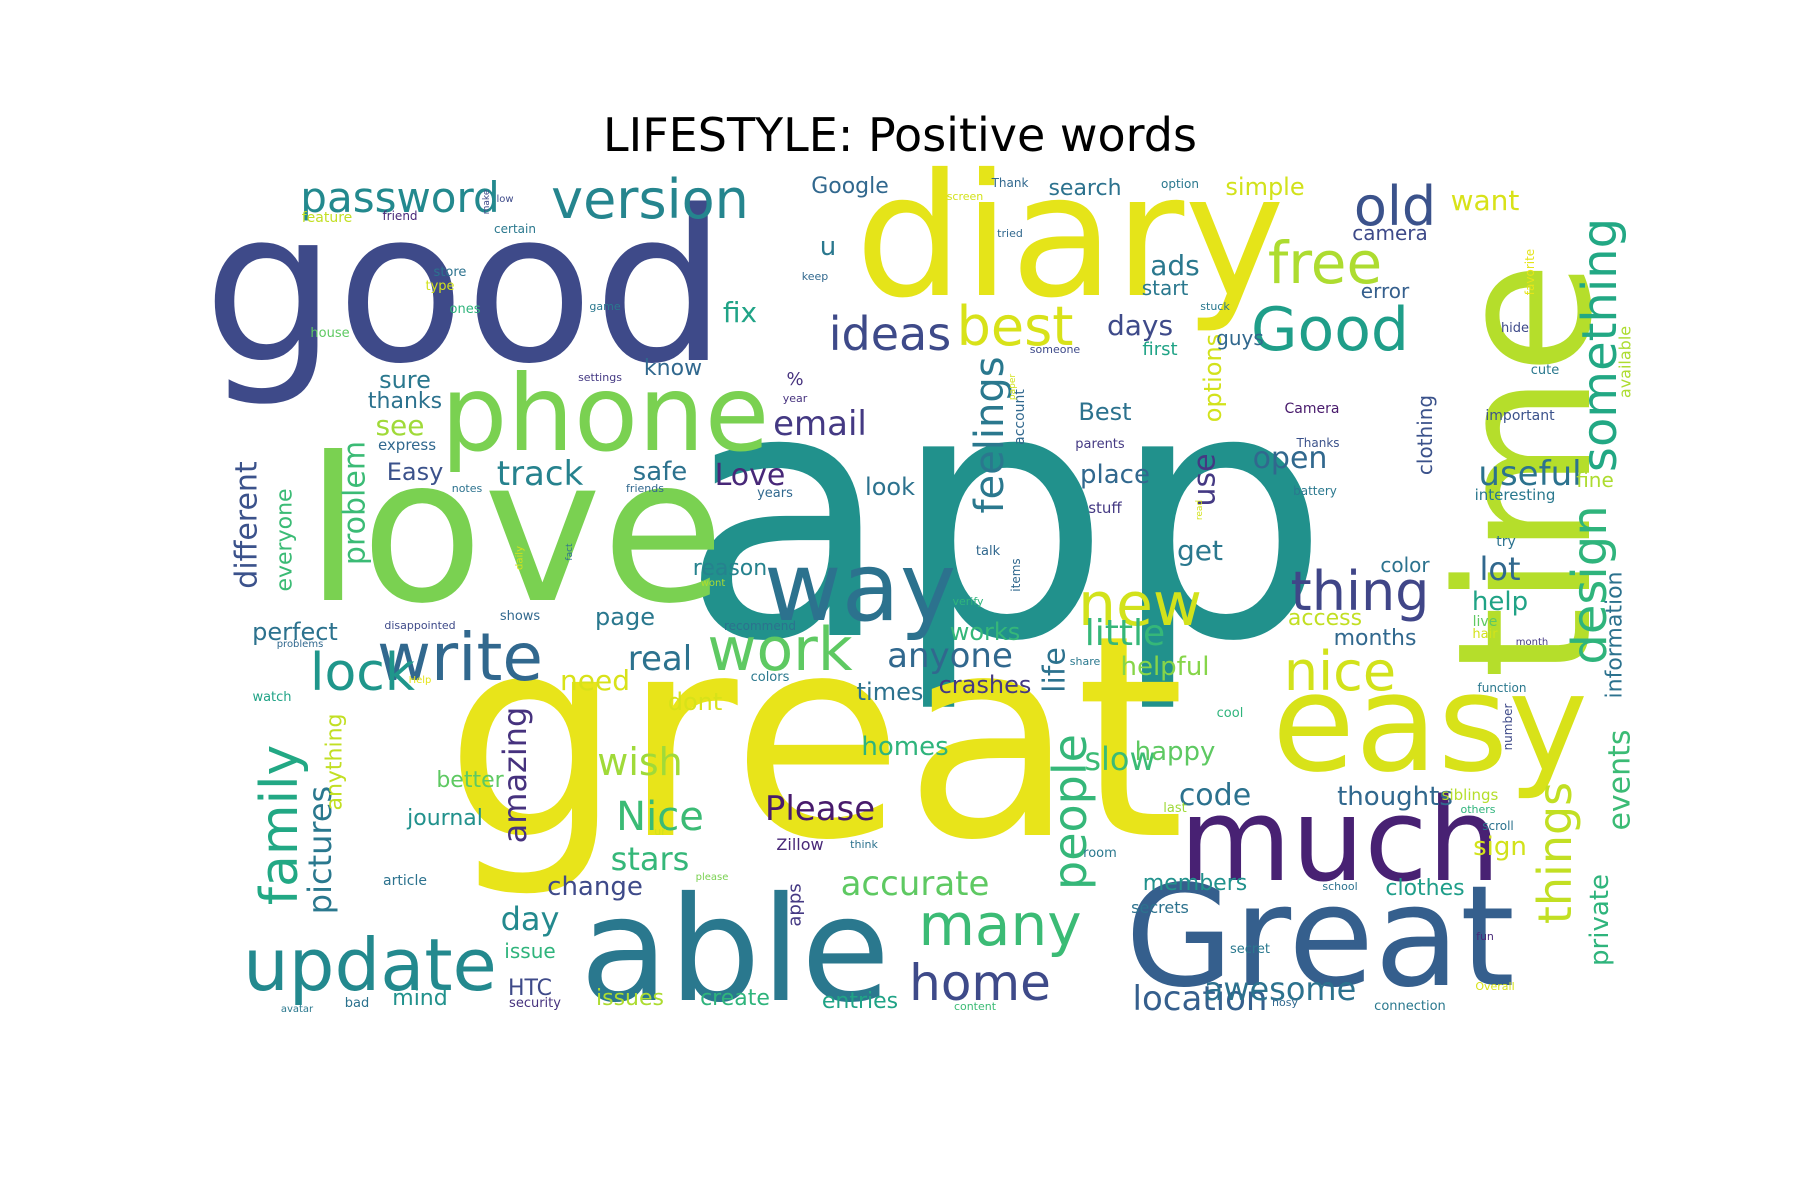 This screenshot has width=1800, height=1200. I want to click on word-way: way, so click(860, 588).